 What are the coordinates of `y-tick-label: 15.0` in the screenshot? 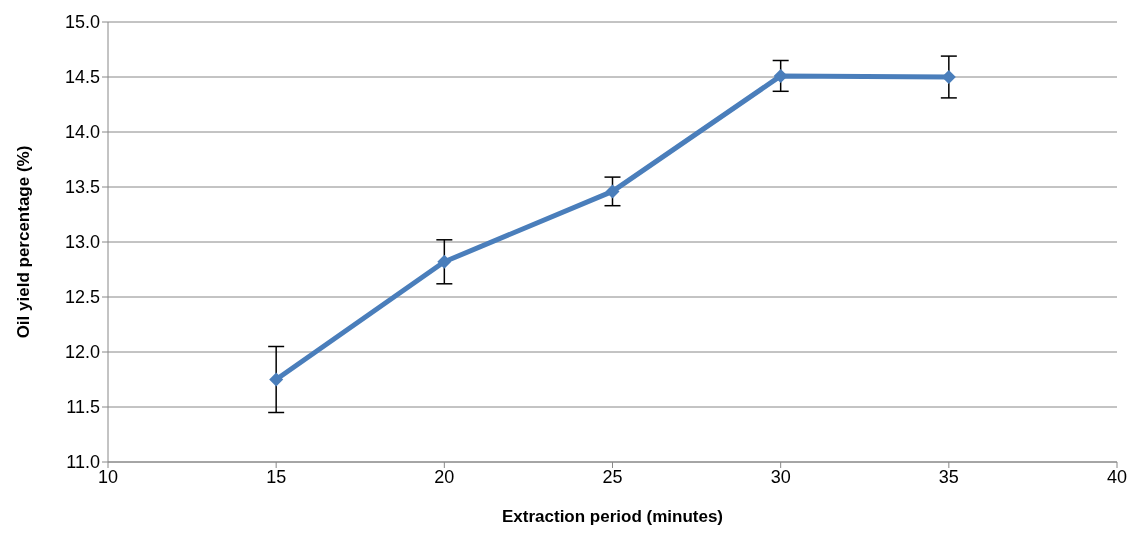 It's located at (82, 22).